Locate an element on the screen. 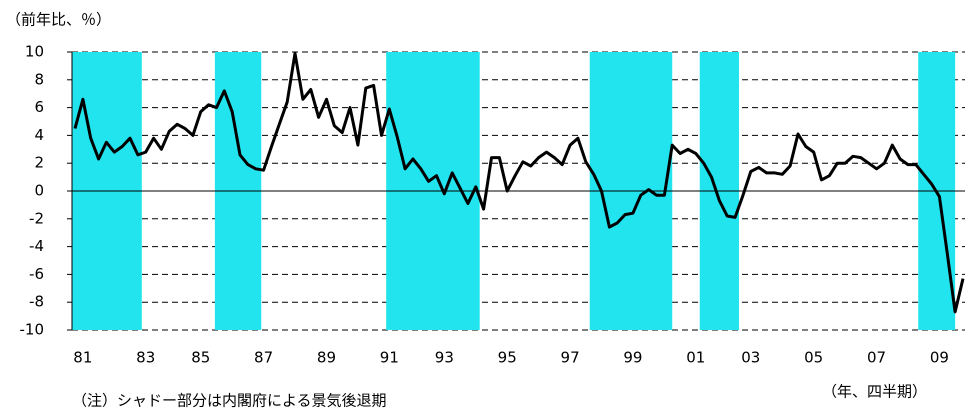 Image resolution: width=977 pixels, height=412 pixels. x-tick-label: 07 is located at coordinates (876, 358).